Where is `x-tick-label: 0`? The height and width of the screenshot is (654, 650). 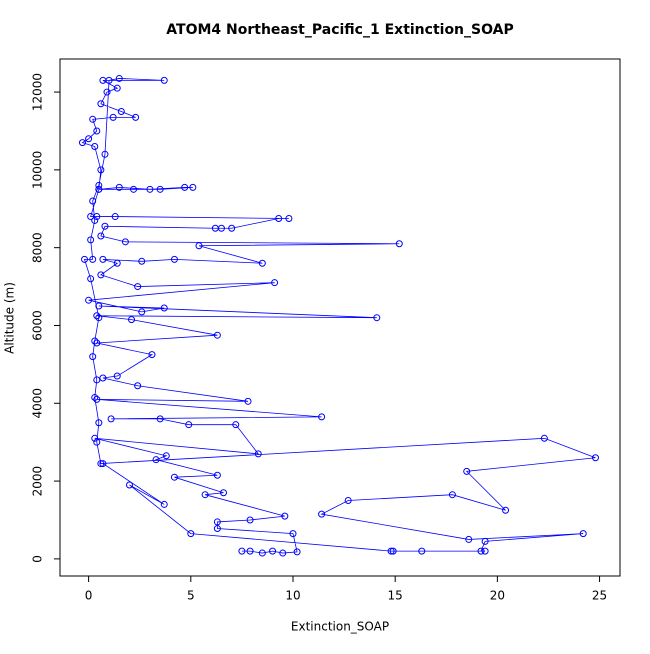
x-tick-label: 0 is located at coordinates (89, 596).